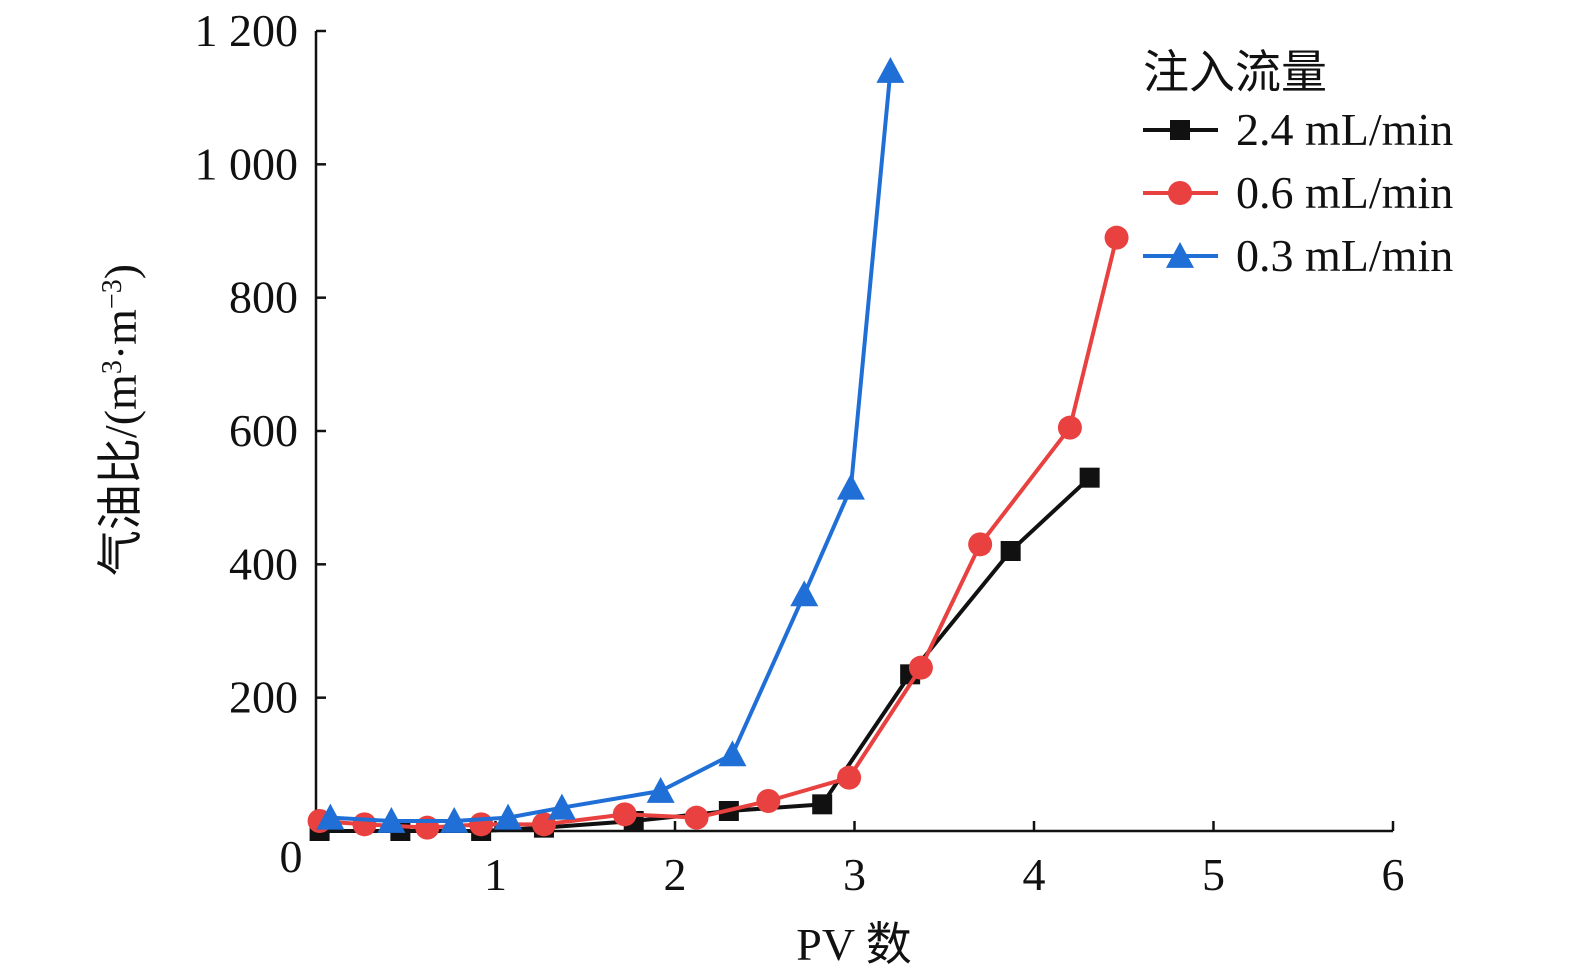 This screenshot has height=979, width=1575. I want to click on legend-label: 0.3 mL/min, so click(1344, 255).